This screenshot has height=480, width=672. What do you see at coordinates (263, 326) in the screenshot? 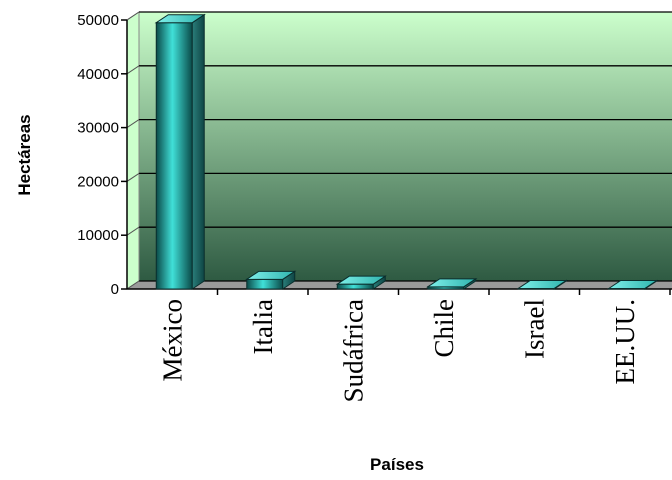
I see `x-tick-label: Italia` at bounding box center [263, 326].